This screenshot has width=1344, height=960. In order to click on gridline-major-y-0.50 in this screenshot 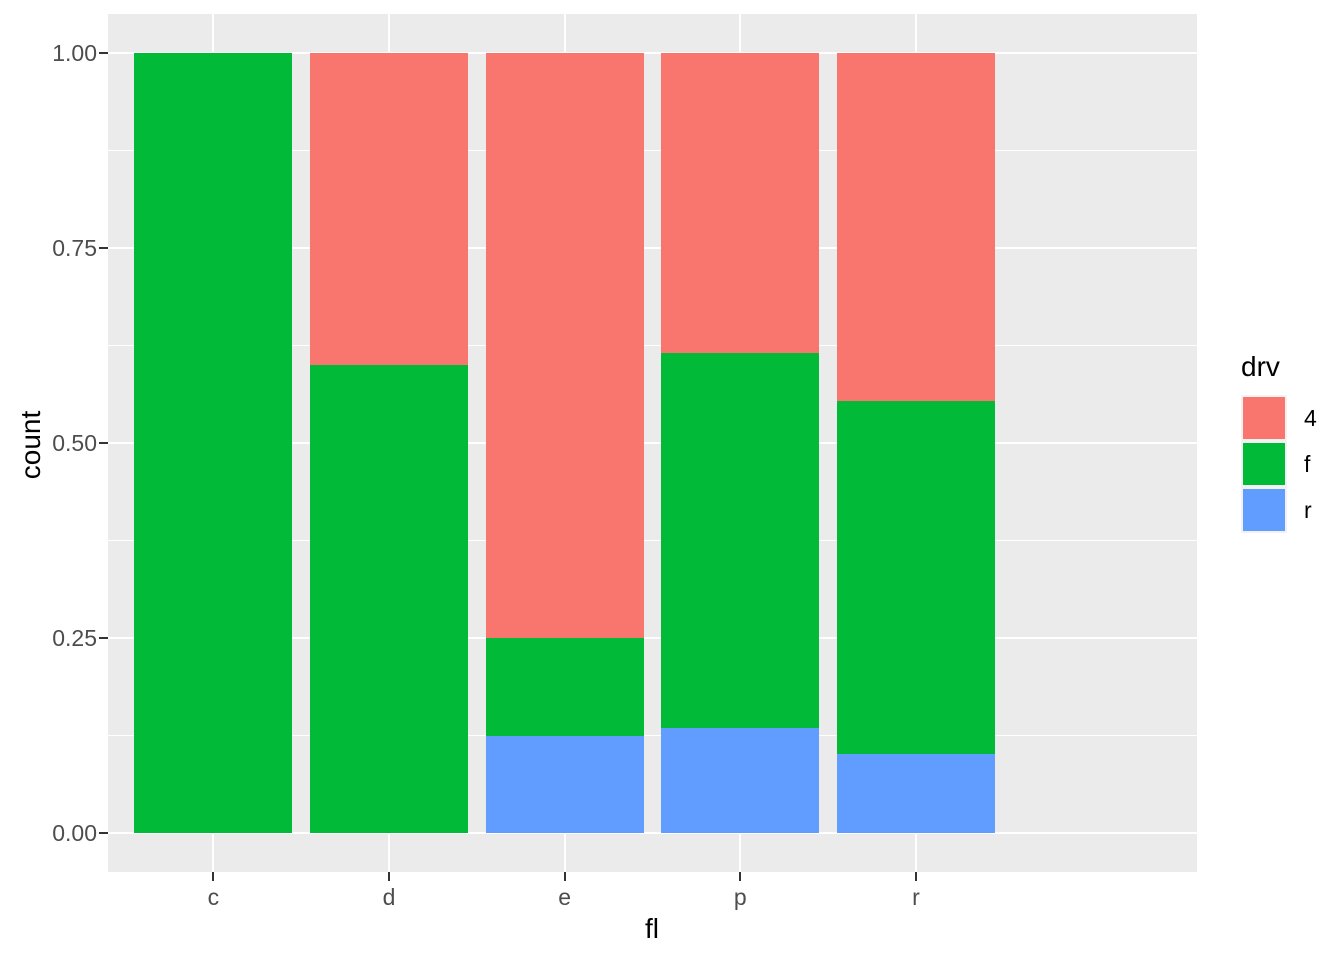, I will do `click(652, 443)`.